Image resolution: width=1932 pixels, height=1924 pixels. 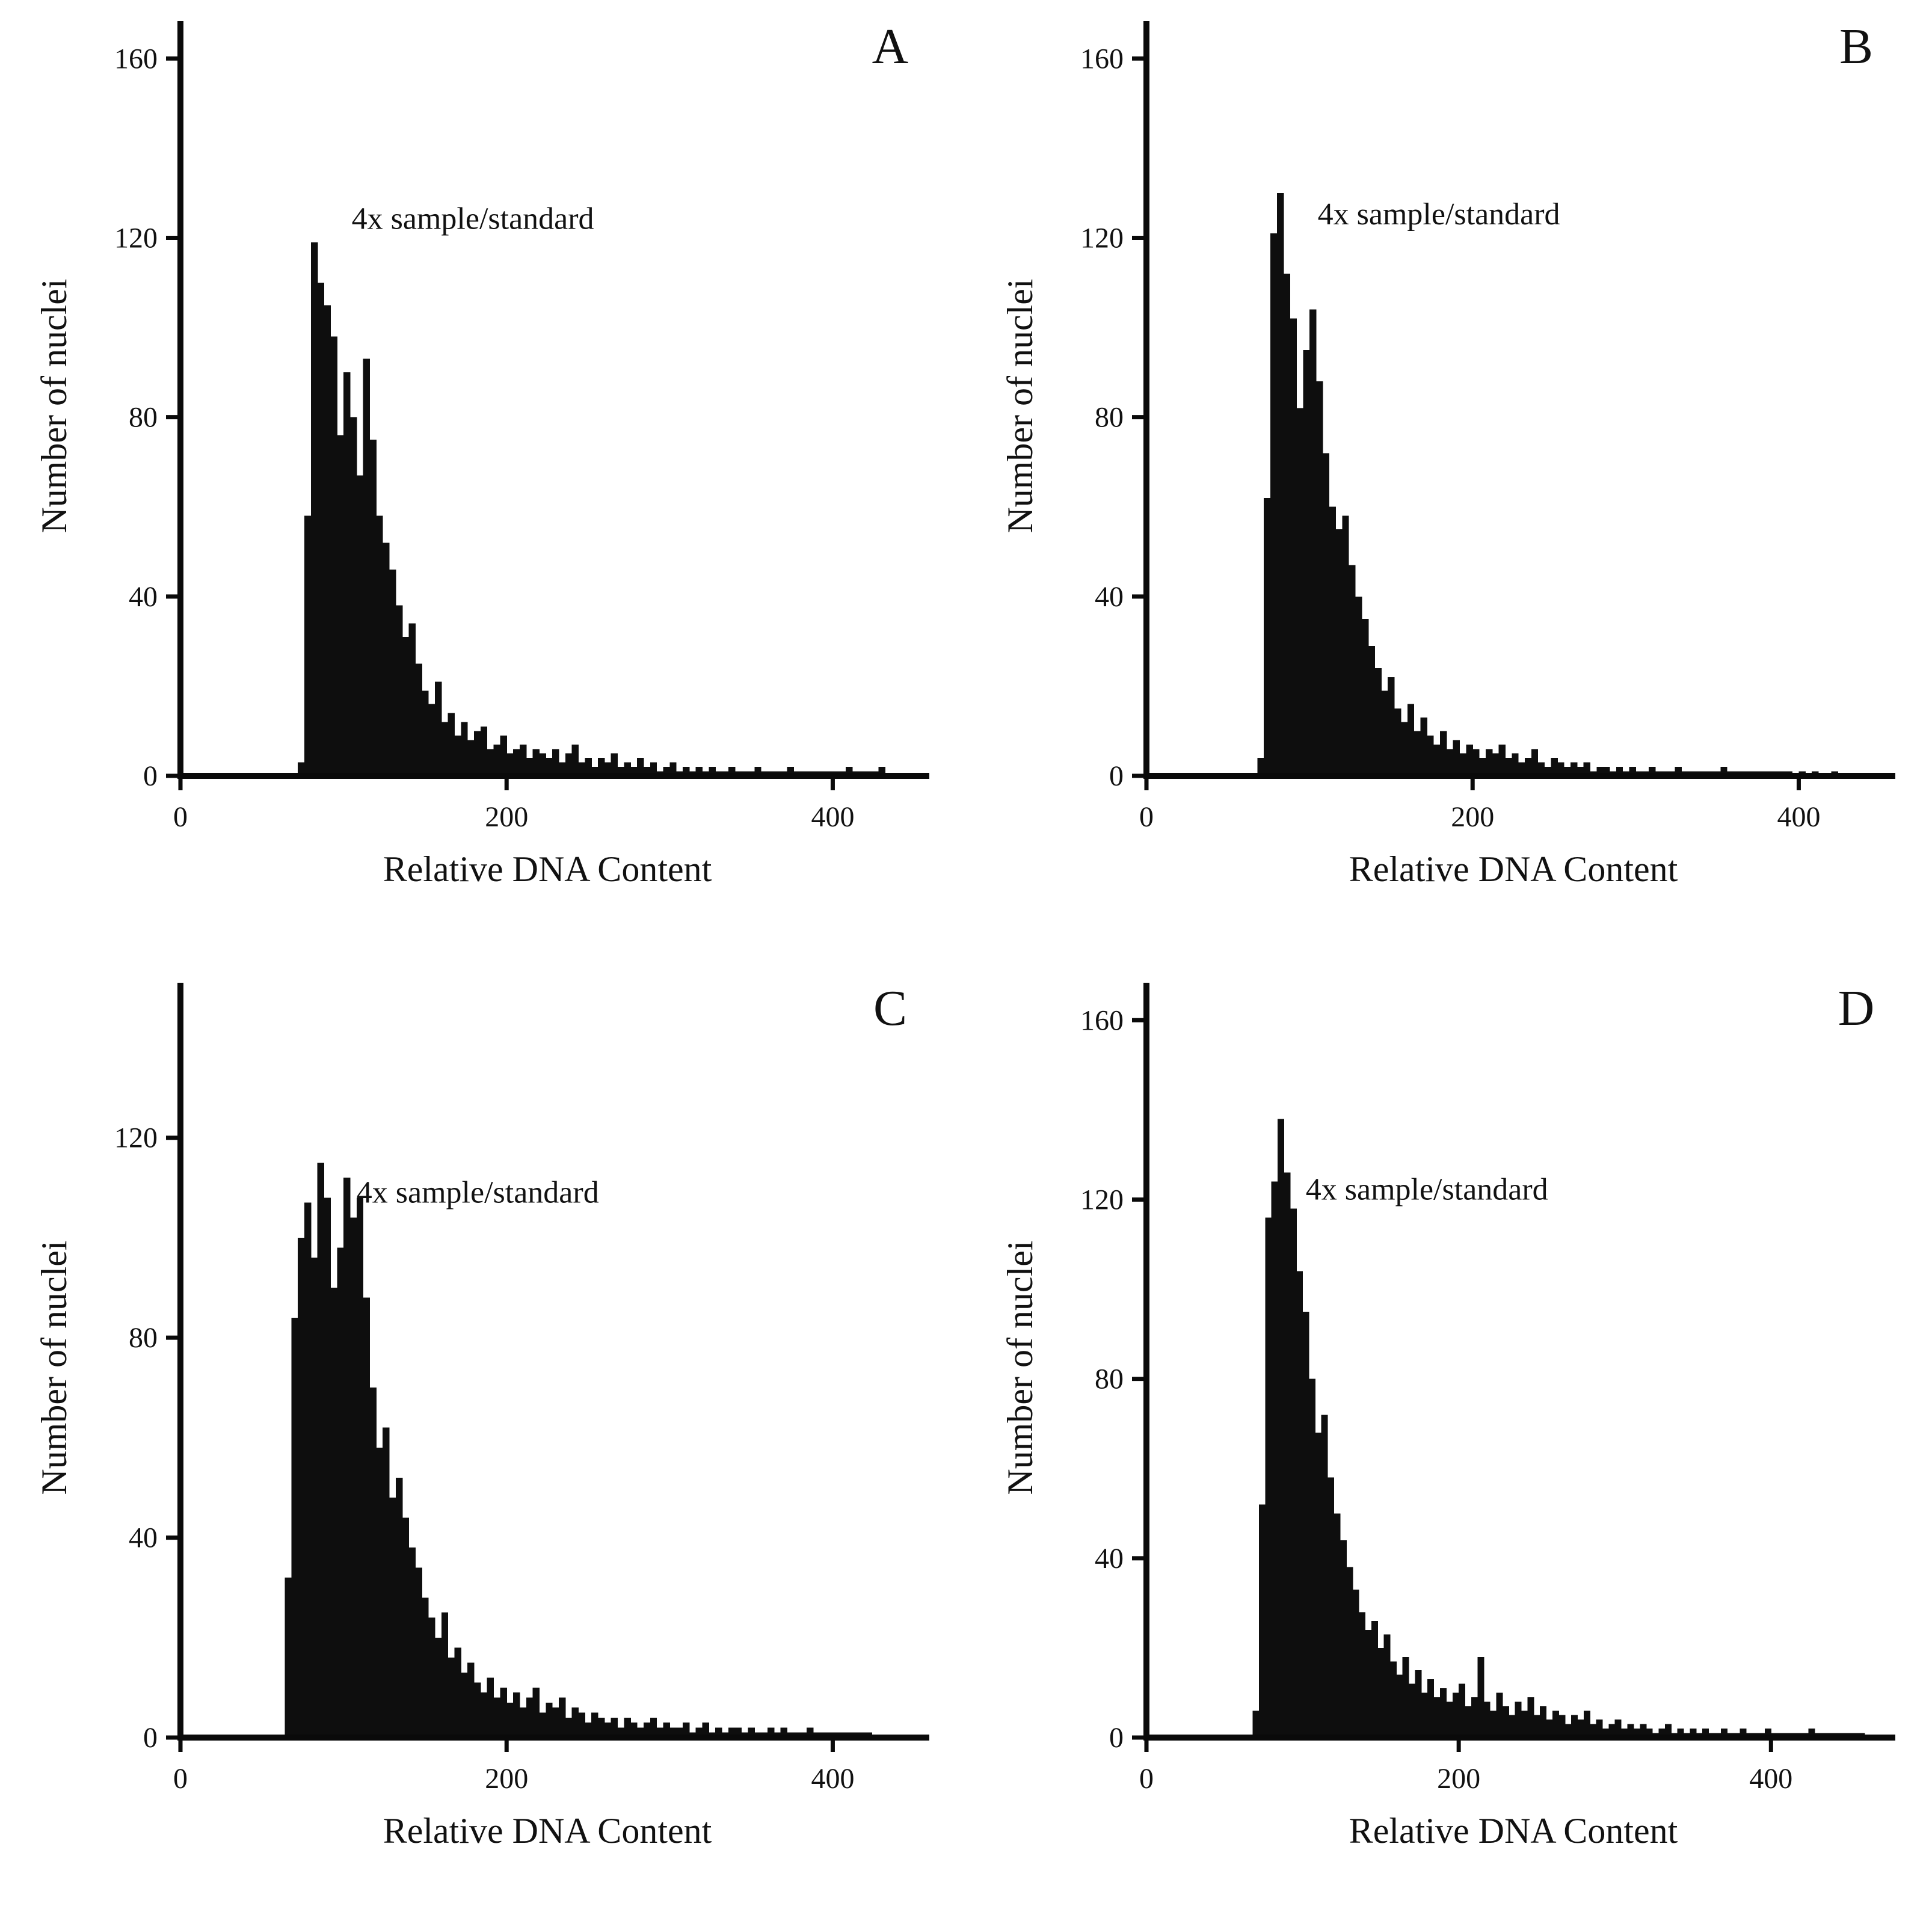 What do you see at coordinates (1102, 1200) in the screenshot?
I see `y-tick-label: 120` at bounding box center [1102, 1200].